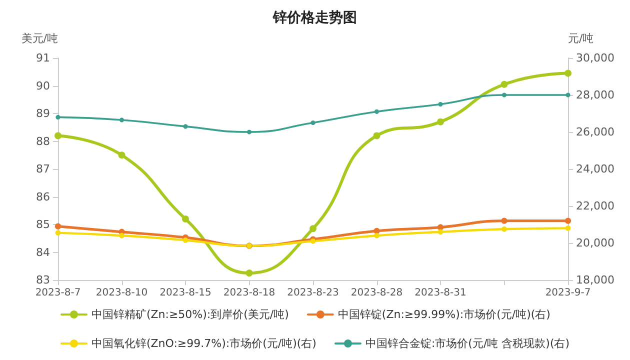  Describe the element at coordinates (39, 38) in the screenshot. I see `y-axis-title: 美元/吨` at that location.